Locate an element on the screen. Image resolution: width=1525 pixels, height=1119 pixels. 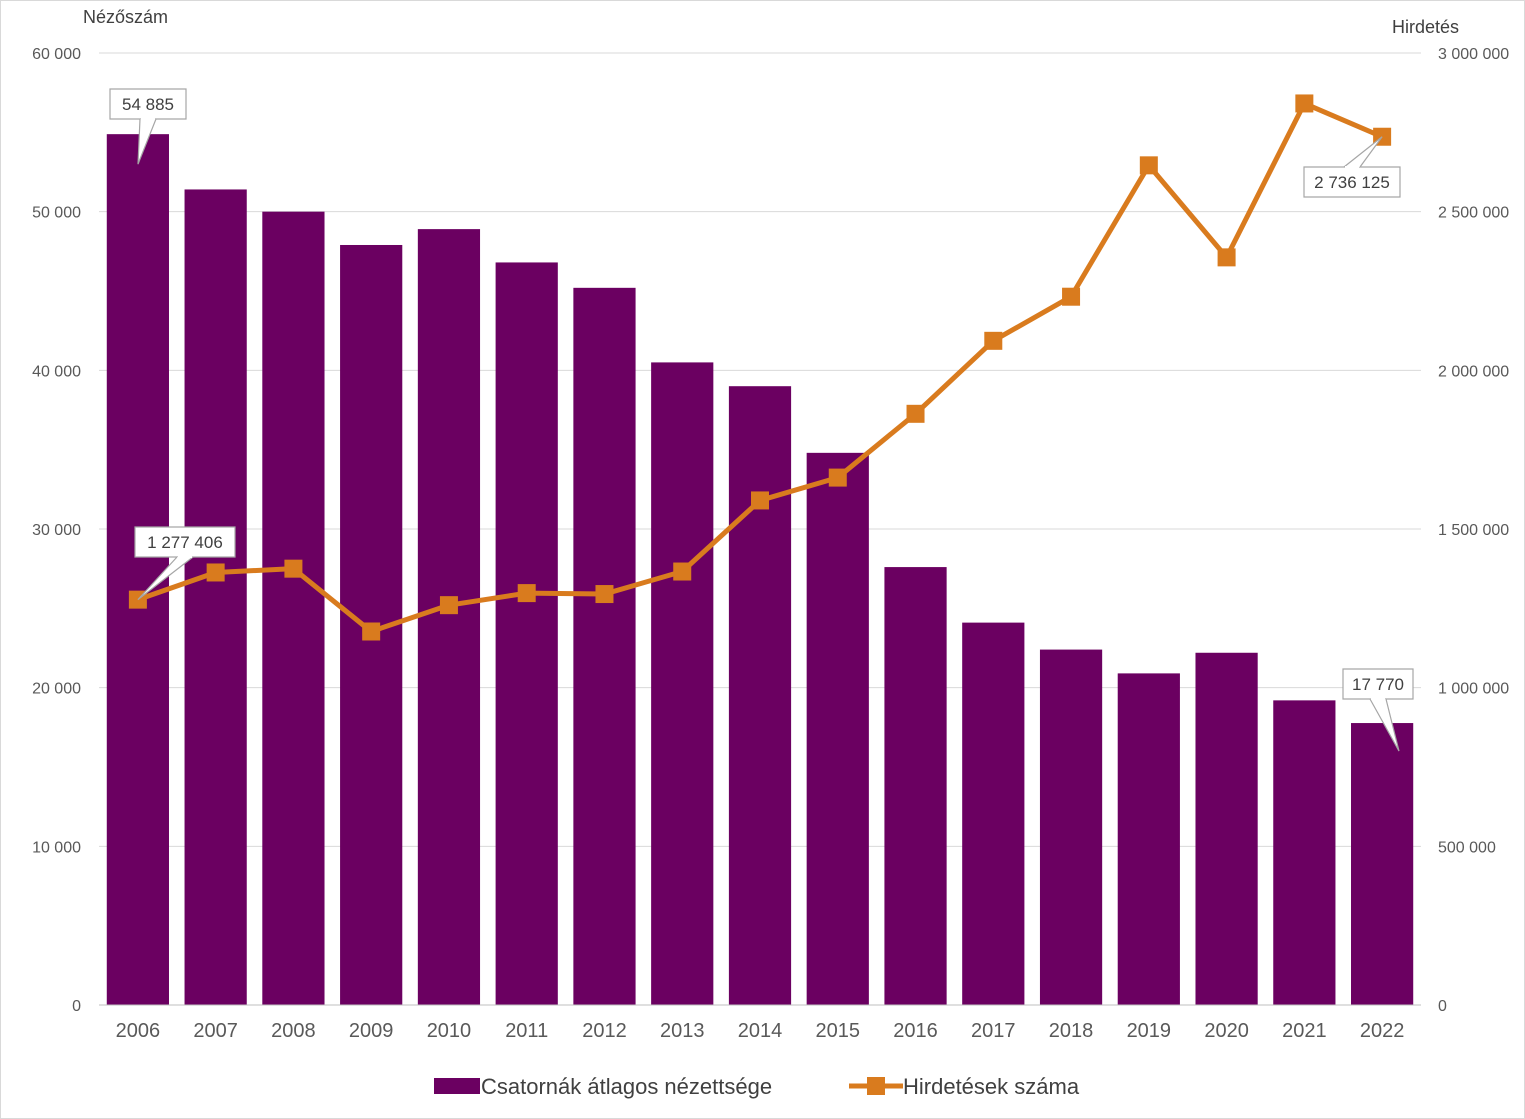
left-axis-title: Nézőszám is located at coordinates (125, 17).